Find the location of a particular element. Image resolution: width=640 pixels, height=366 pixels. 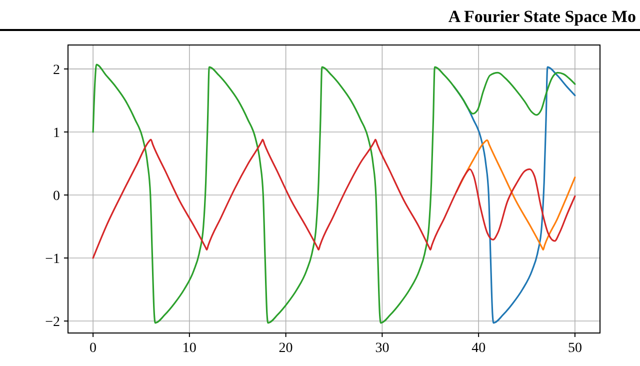

y-tick-label: 2 is located at coordinates (56, 70).